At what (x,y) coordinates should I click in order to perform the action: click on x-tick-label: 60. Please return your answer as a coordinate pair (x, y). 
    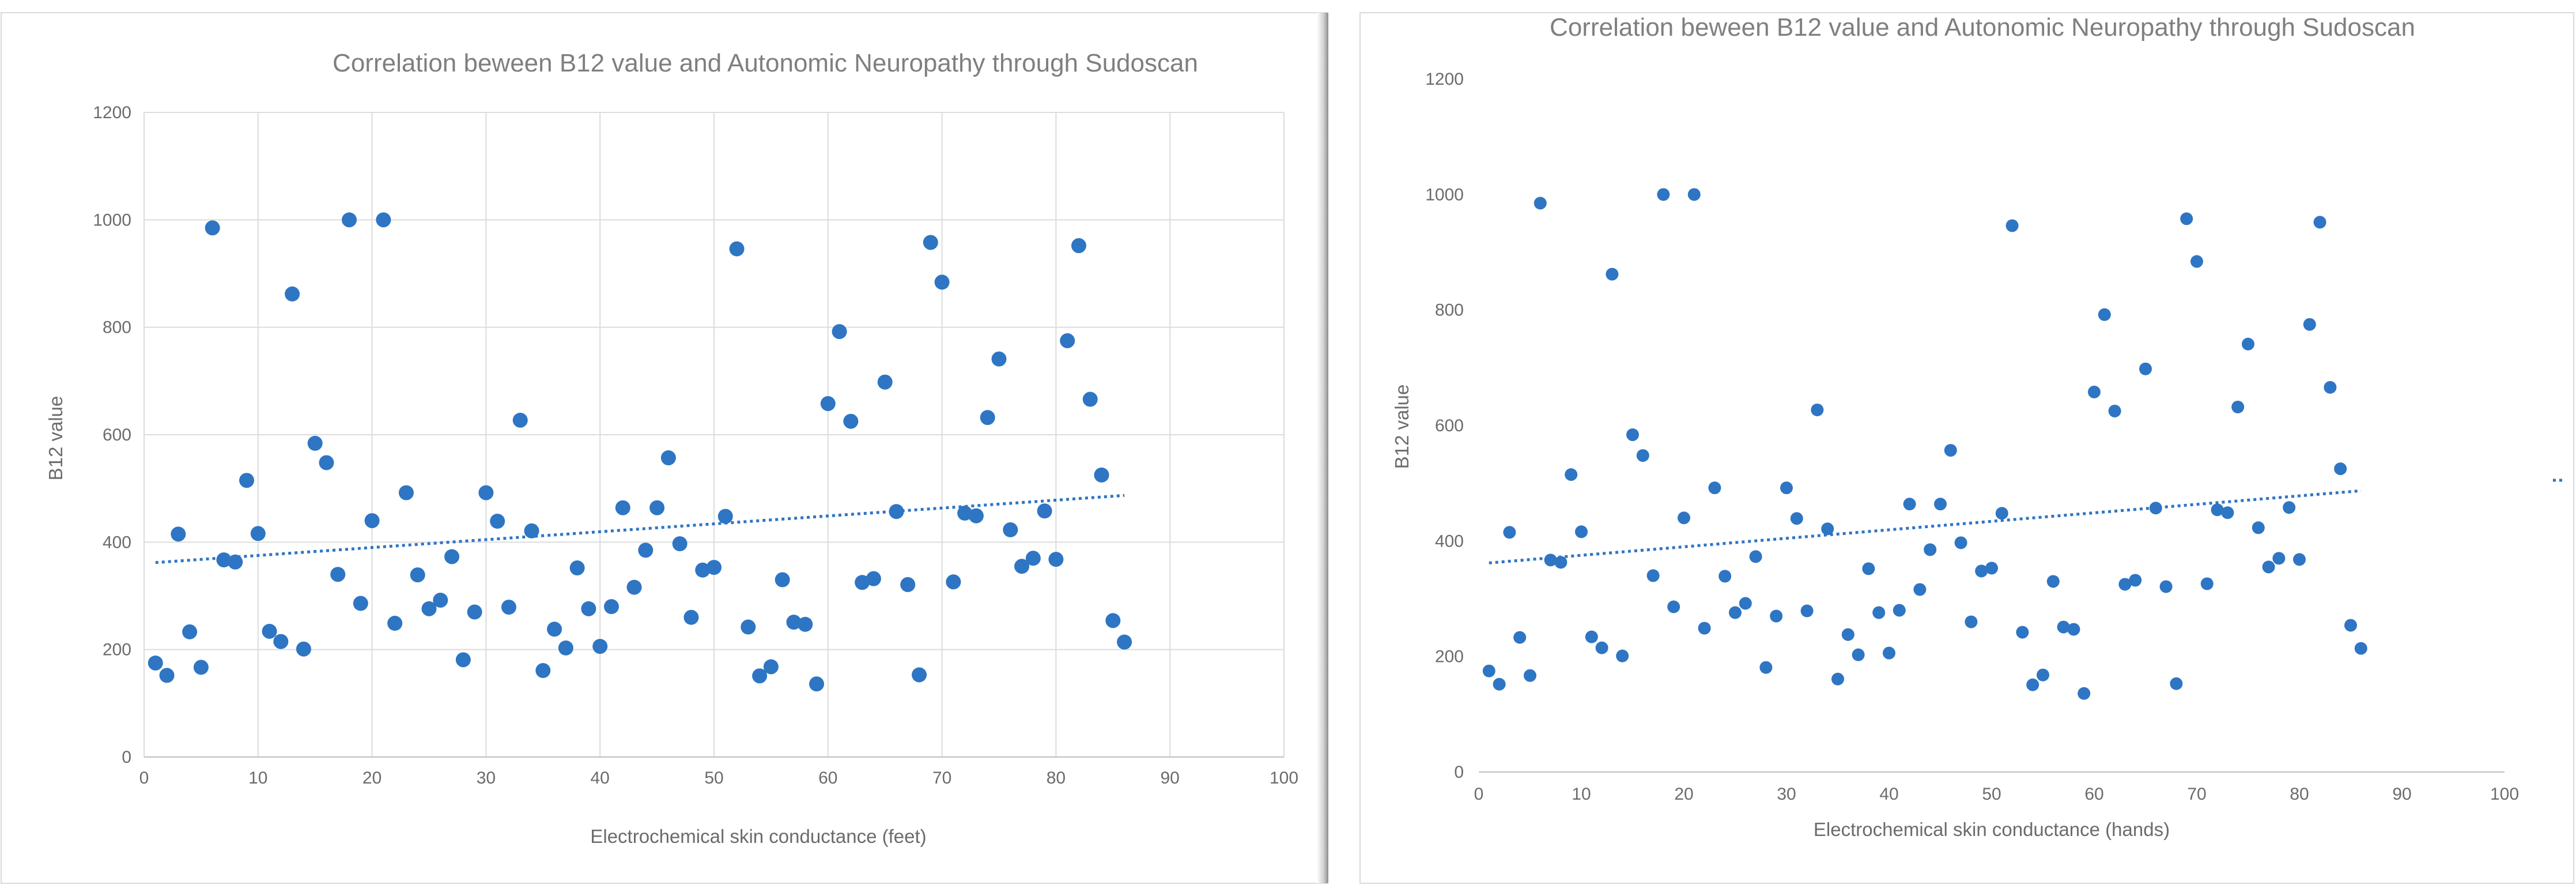
    Looking at the image, I should click on (827, 778).